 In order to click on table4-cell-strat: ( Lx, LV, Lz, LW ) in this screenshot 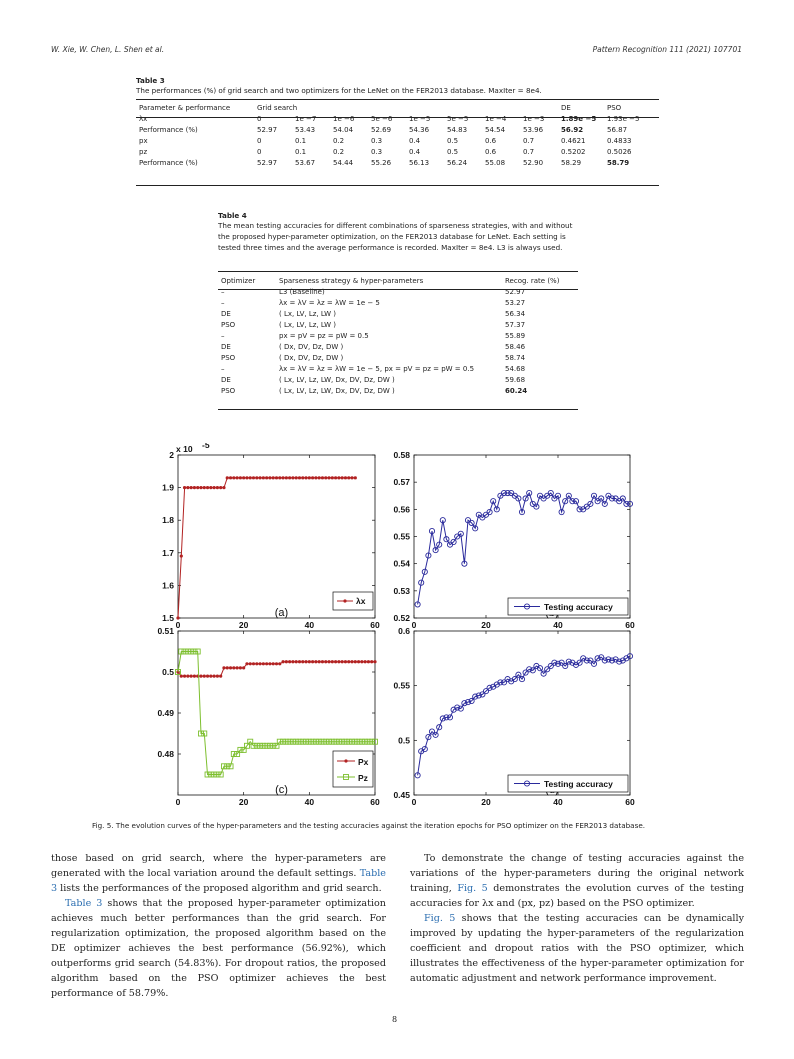, I will do `click(307, 324)`.